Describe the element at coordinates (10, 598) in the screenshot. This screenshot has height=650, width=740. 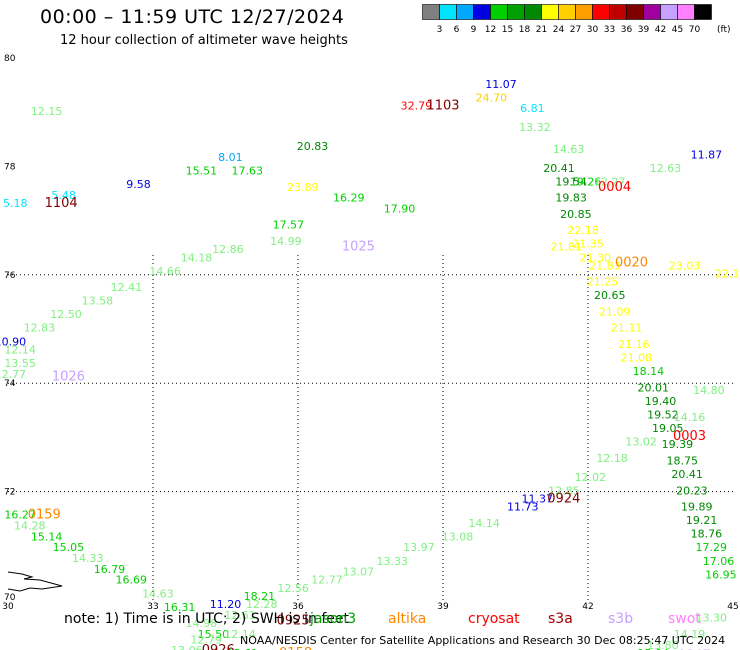
I see `y-tick-label: 70` at that location.